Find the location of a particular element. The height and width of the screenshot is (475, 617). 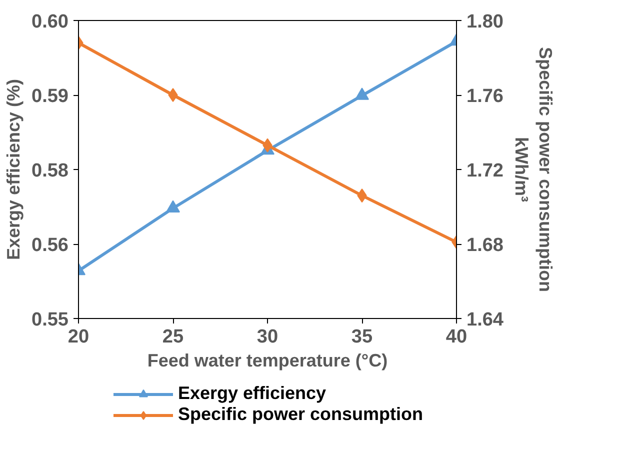

legend-label: Specific power consumption is located at coordinates (301, 414).